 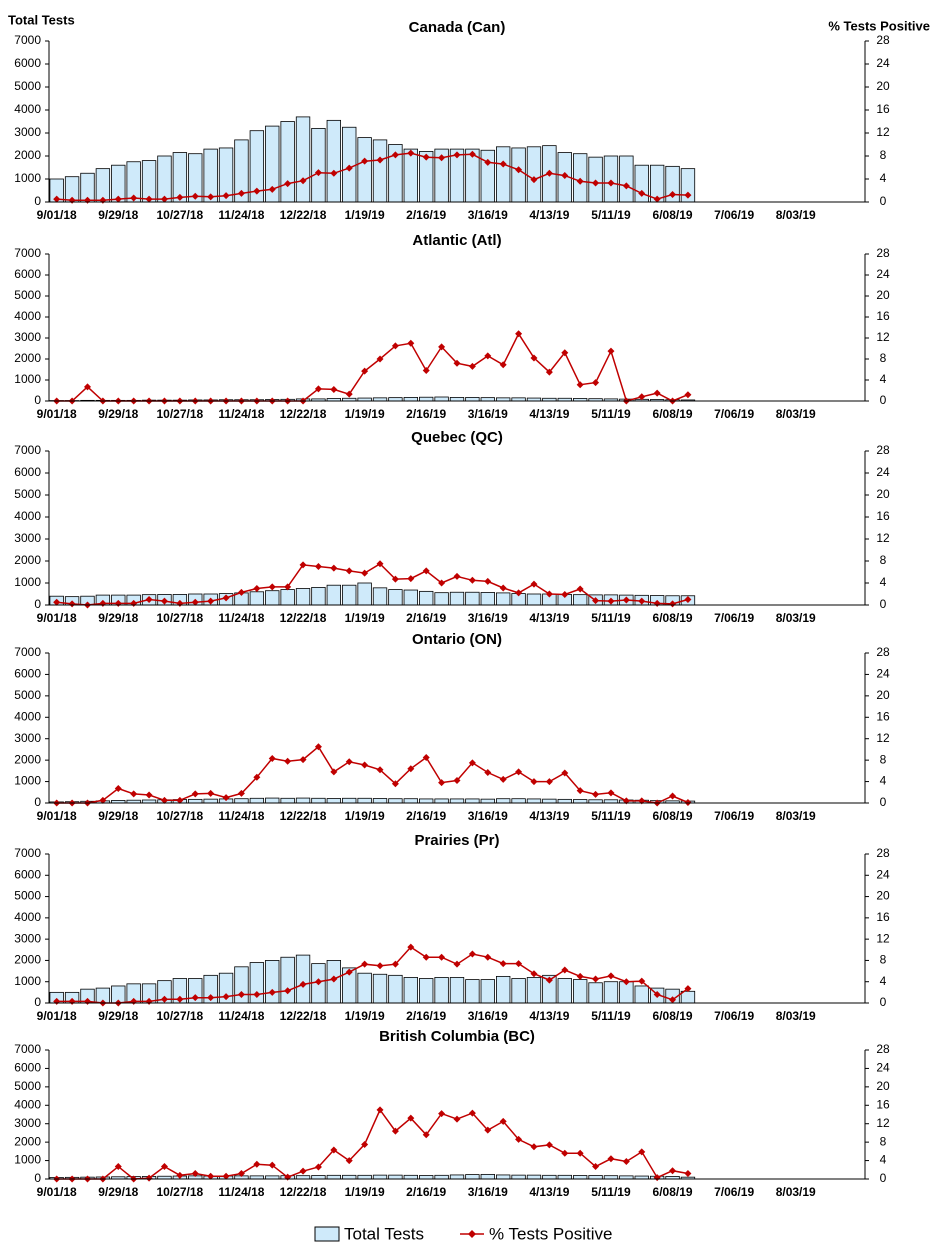 What do you see at coordinates (372, 1144) in the screenshot?
I see `line` at bounding box center [372, 1144].